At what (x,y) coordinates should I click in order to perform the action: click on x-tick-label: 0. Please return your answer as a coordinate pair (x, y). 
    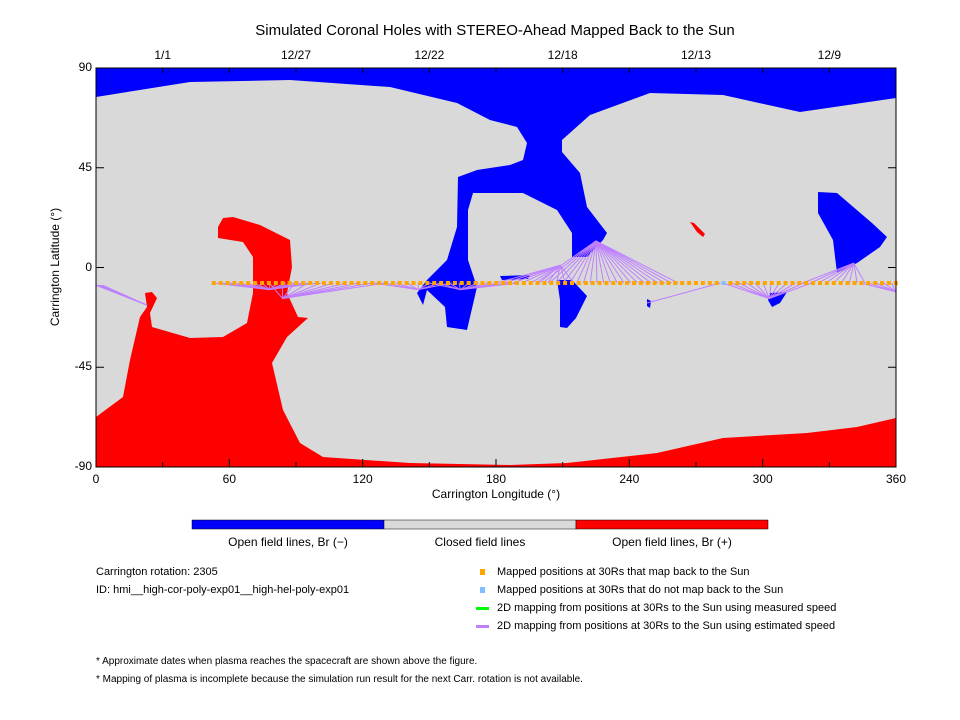
    Looking at the image, I should click on (96, 479).